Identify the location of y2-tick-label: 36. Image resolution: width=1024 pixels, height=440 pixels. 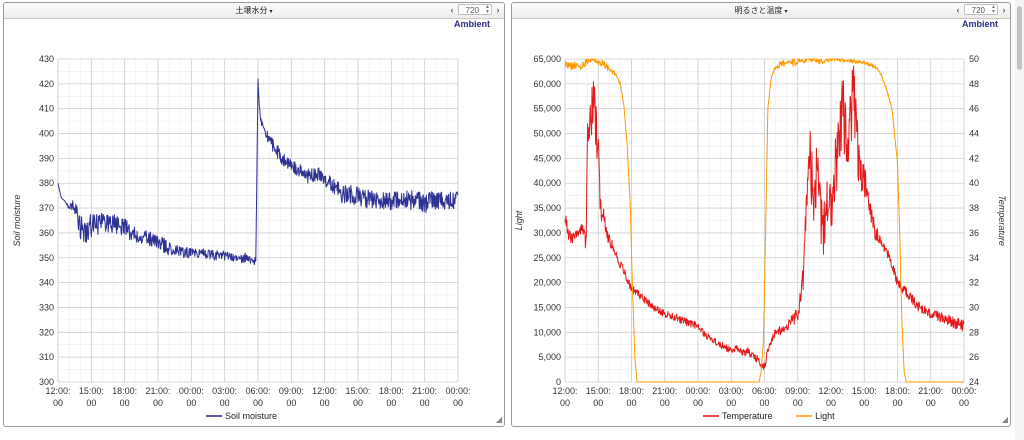
(974, 233).